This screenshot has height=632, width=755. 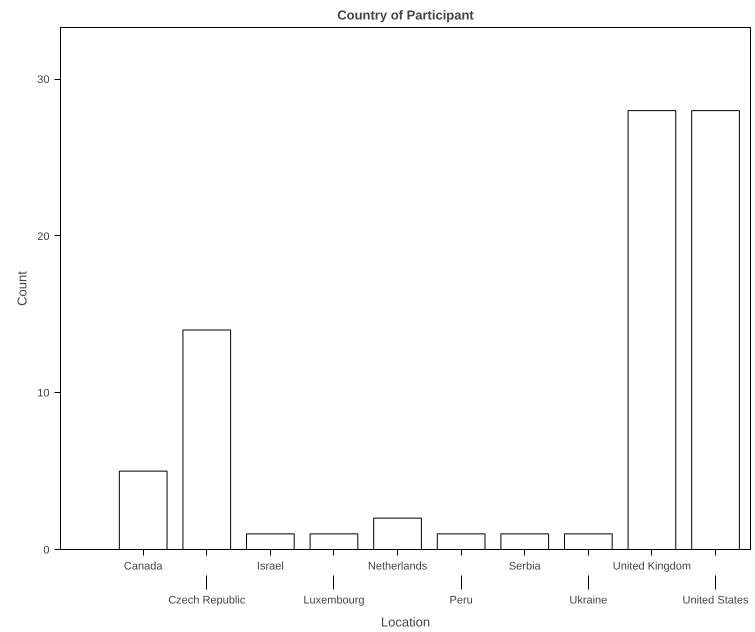 I want to click on x-tick-label: Czech Republic, so click(x=207, y=600).